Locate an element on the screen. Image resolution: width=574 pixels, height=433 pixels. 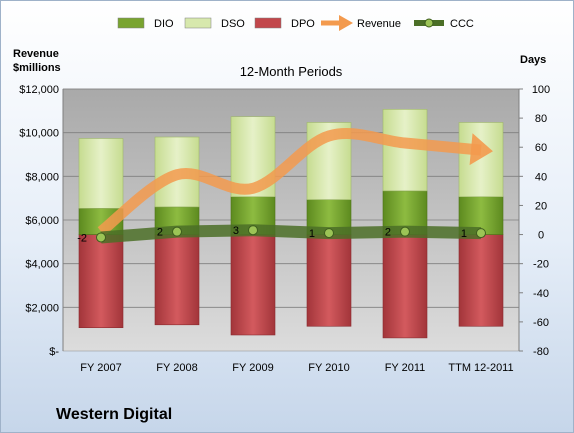
company-name: Western Digital is located at coordinates (114, 414).